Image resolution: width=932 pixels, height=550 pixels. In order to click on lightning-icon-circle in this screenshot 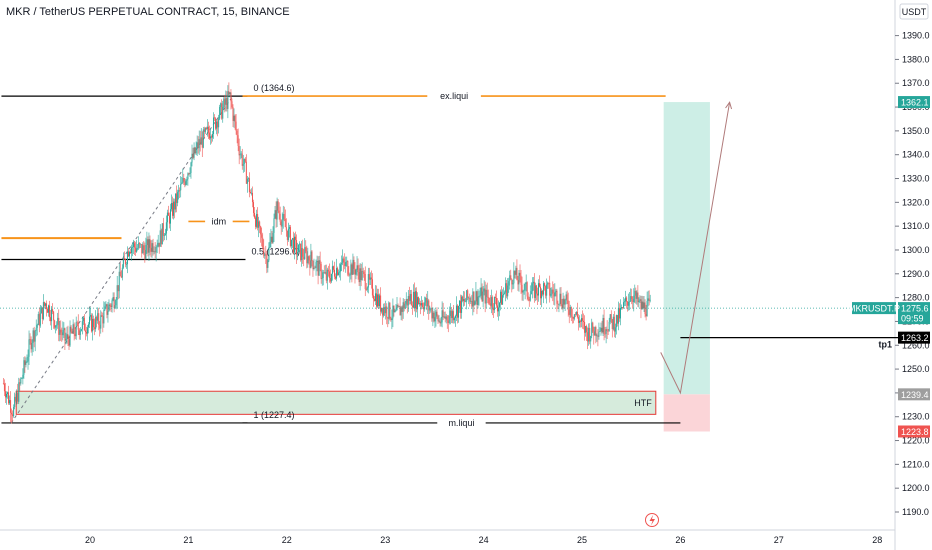, I will do `click(652, 520)`.